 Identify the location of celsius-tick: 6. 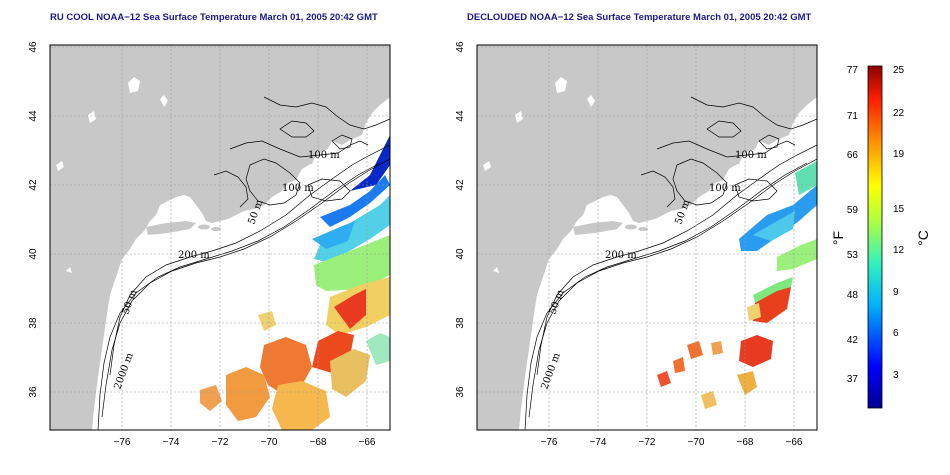
(896, 333).